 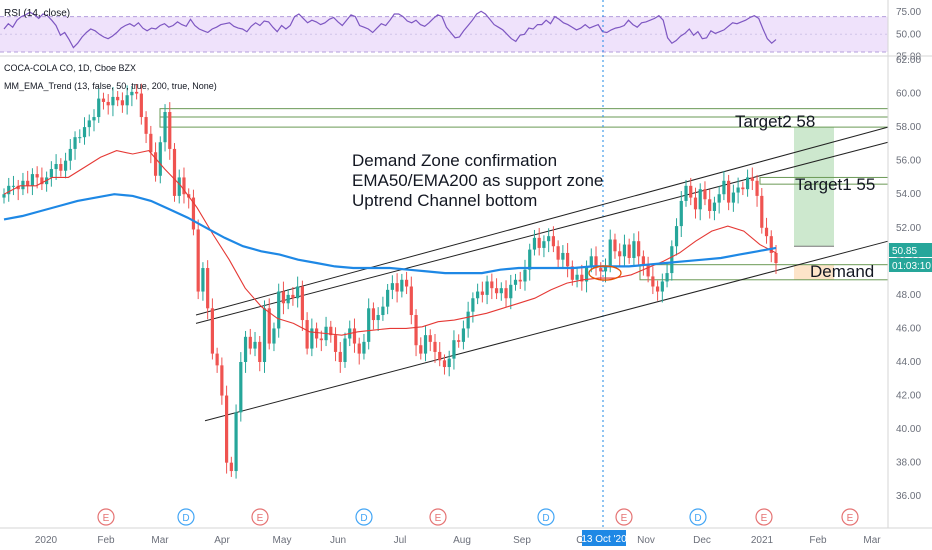 What do you see at coordinates (908, 194) in the screenshot?
I see `price-tick-label: 54.00` at bounding box center [908, 194].